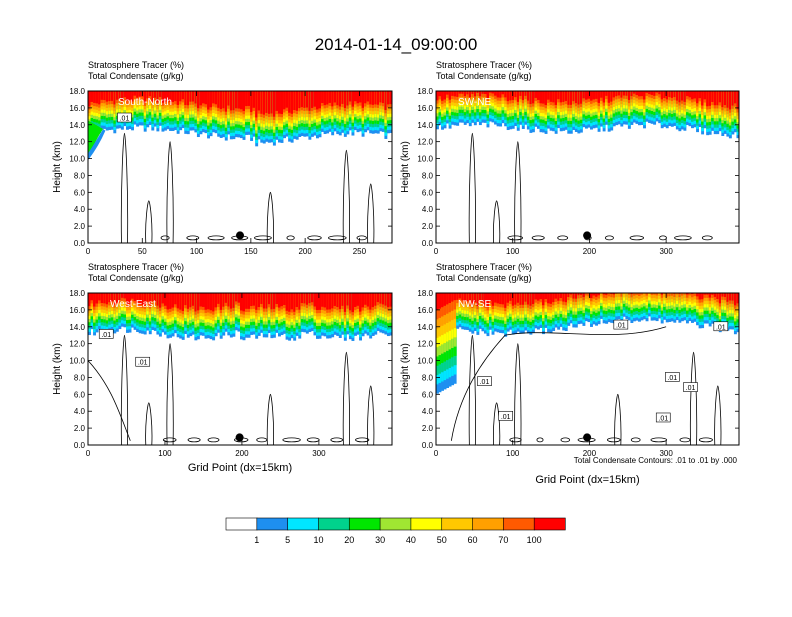  I want to click on y-tick-label: 12.0, so click(77, 142).